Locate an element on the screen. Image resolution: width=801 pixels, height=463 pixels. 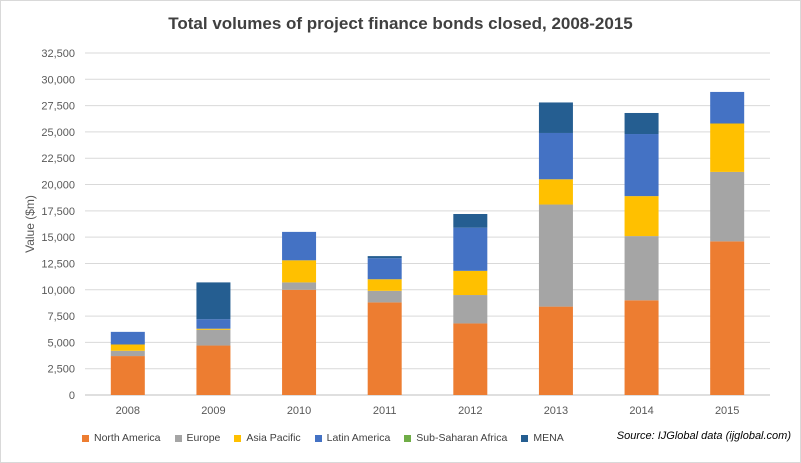
legend-item: MENA is located at coordinates (542, 438).